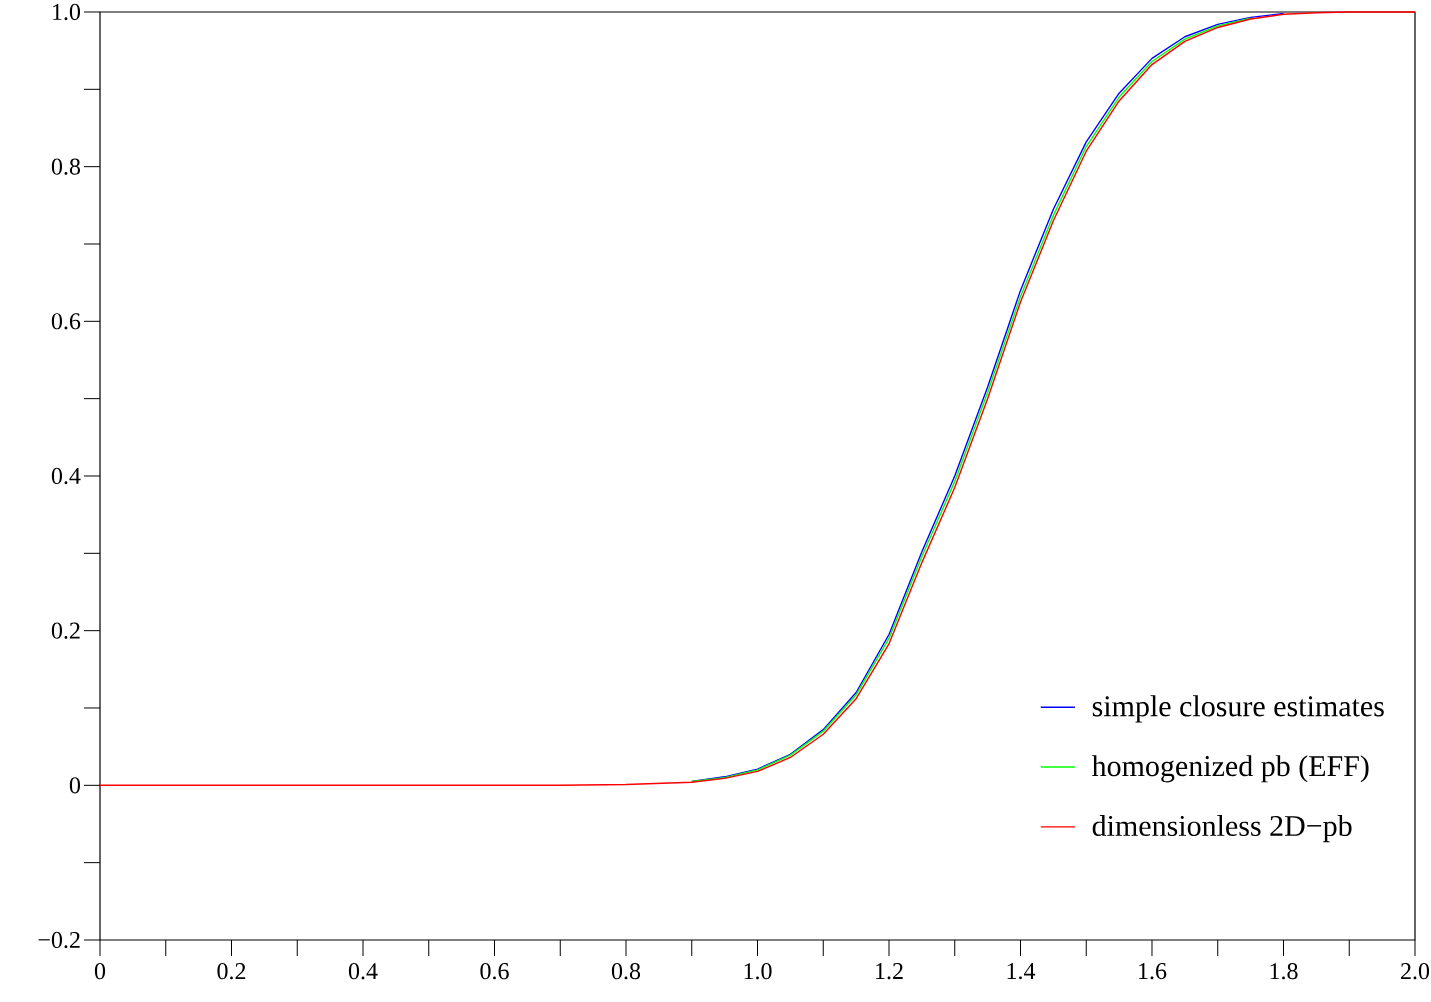  Describe the element at coordinates (66, 476) in the screenshot. I see `y-tick-label: 0.4` at that location.